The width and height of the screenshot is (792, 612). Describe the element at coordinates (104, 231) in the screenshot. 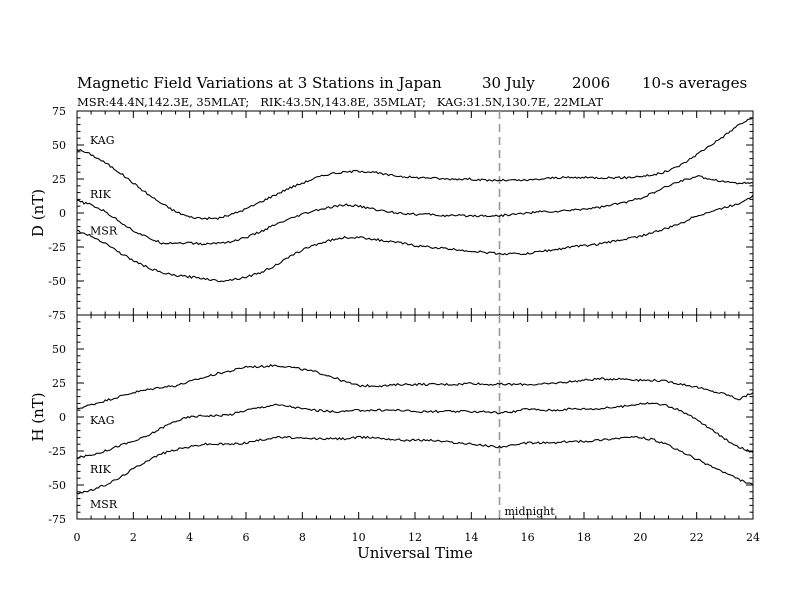

I see `series-label-d-msr: MSR` at that location.